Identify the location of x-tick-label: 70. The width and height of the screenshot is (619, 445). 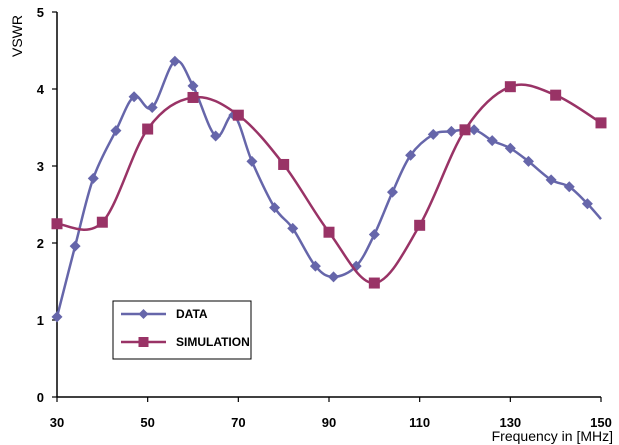
(238, 422).